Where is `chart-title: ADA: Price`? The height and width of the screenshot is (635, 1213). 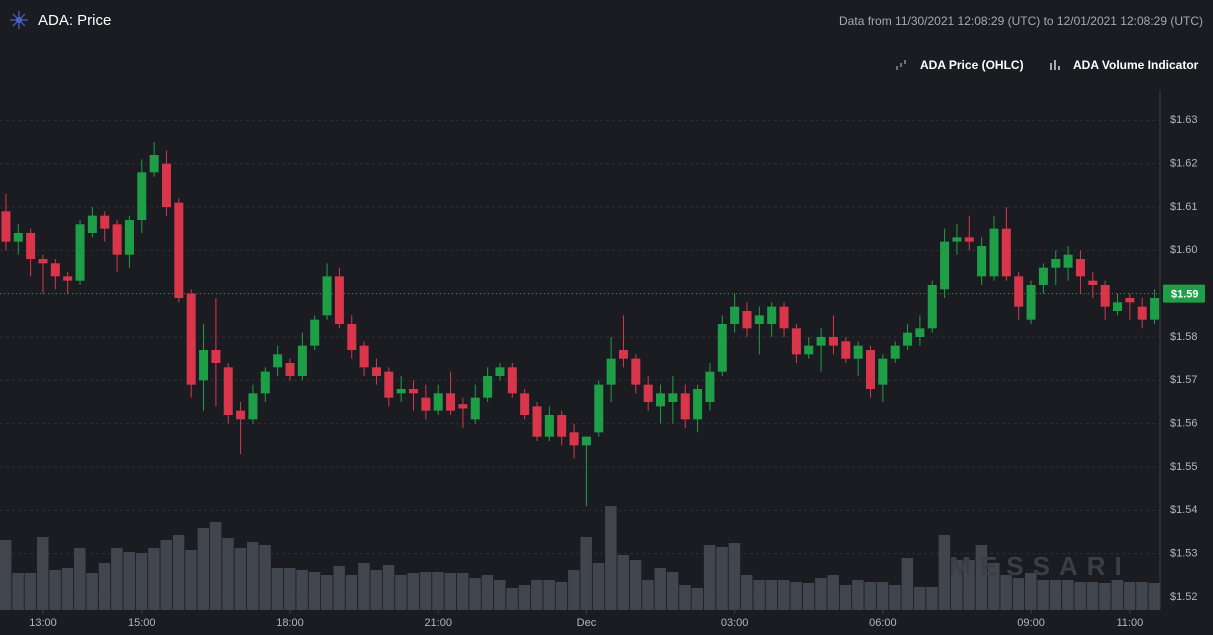 chart-title: ADA: Price is located at coordinates (74, 20).